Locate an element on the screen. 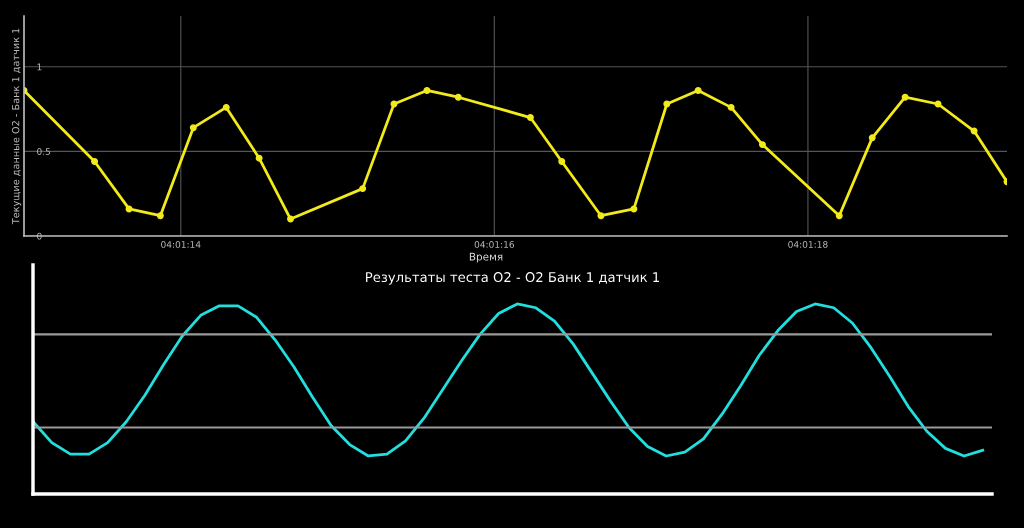 The image size is (1024, 528). x-tick-label: 04:01:18 is located at coordinates (808, 244).